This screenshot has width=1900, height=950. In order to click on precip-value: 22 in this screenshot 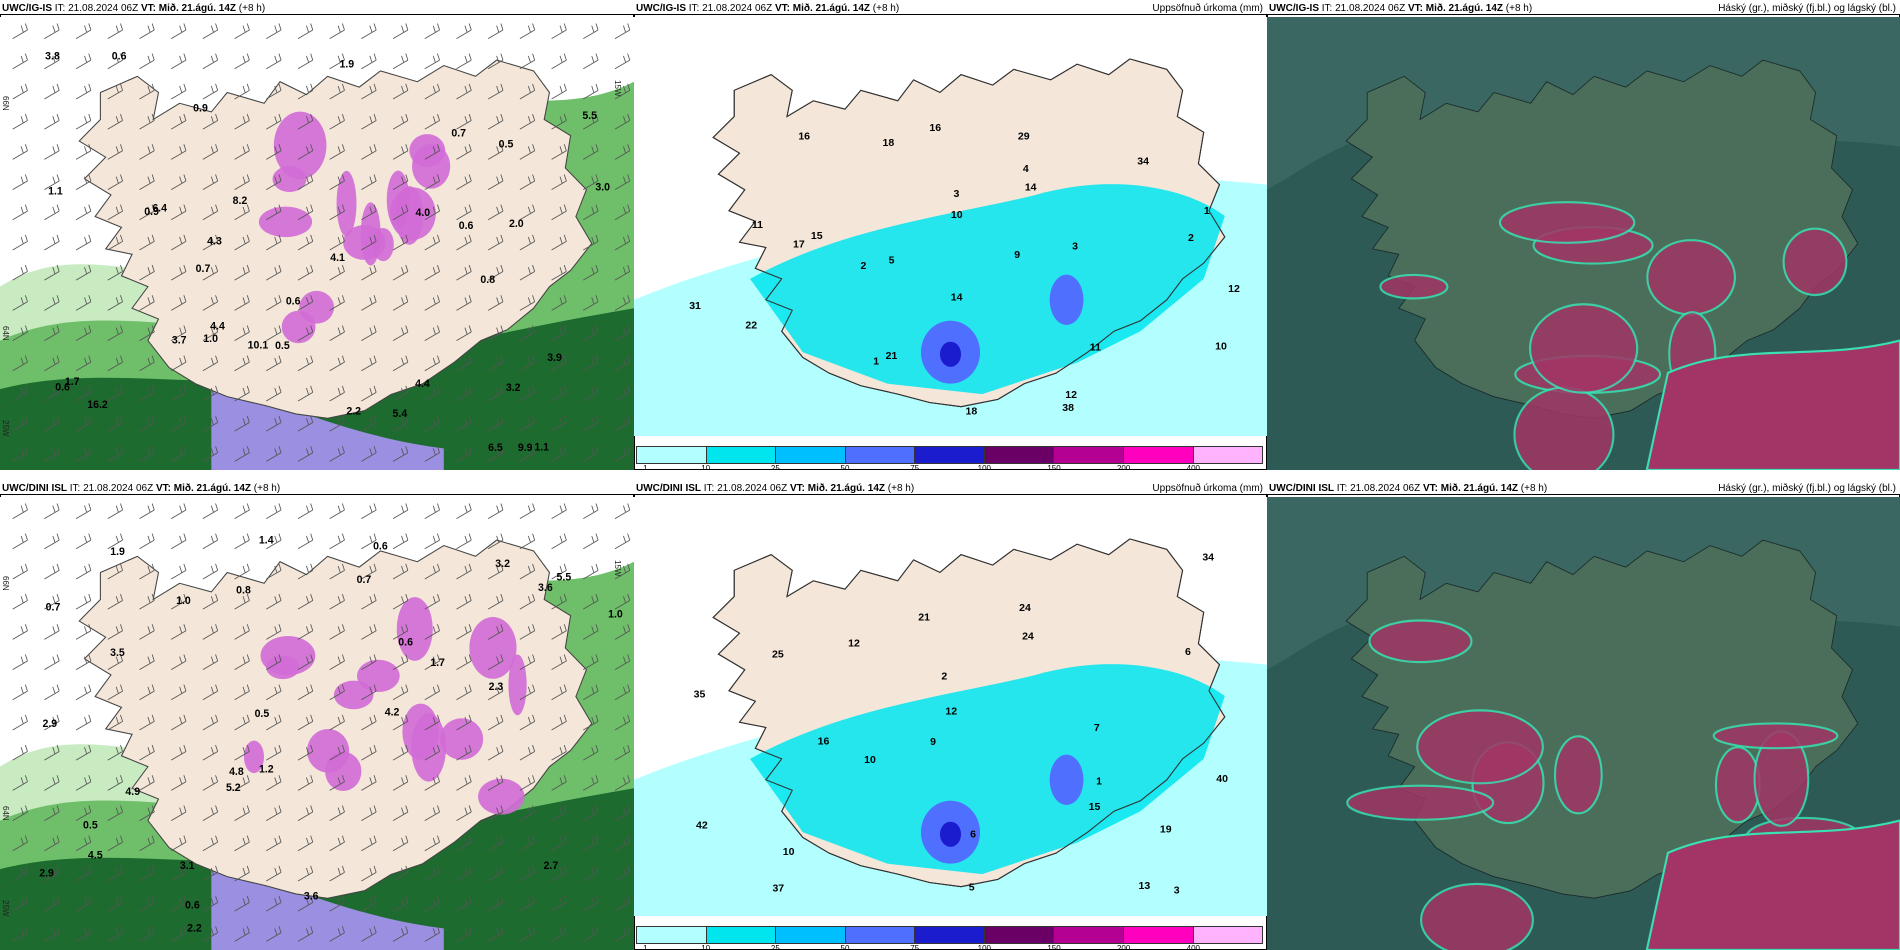, I will do `click(751, 326)`.